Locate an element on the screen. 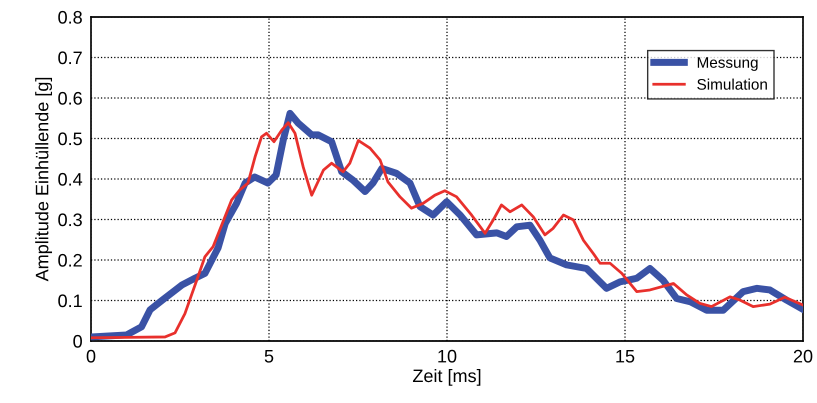  y-tick-label: 0.8 is located at coordinates (70, 17).